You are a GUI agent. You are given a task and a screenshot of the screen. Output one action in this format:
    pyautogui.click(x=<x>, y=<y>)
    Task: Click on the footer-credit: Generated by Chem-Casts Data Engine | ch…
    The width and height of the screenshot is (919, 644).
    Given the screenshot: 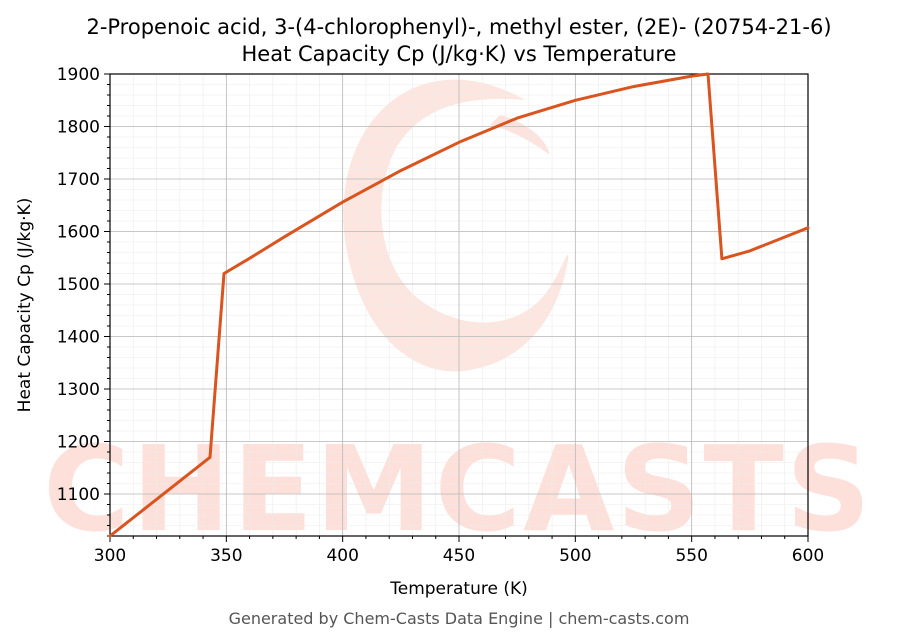 What is the action you would take?
    pyautogui.click(x=459, y=618)
    